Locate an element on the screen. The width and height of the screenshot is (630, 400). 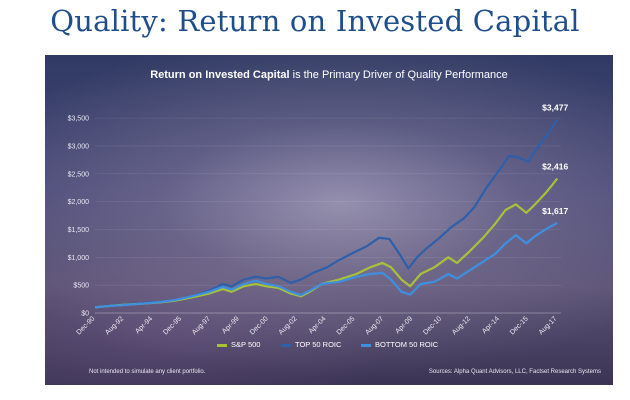
x-tick-label: Aug-02 is located at coordinates (288, 325).